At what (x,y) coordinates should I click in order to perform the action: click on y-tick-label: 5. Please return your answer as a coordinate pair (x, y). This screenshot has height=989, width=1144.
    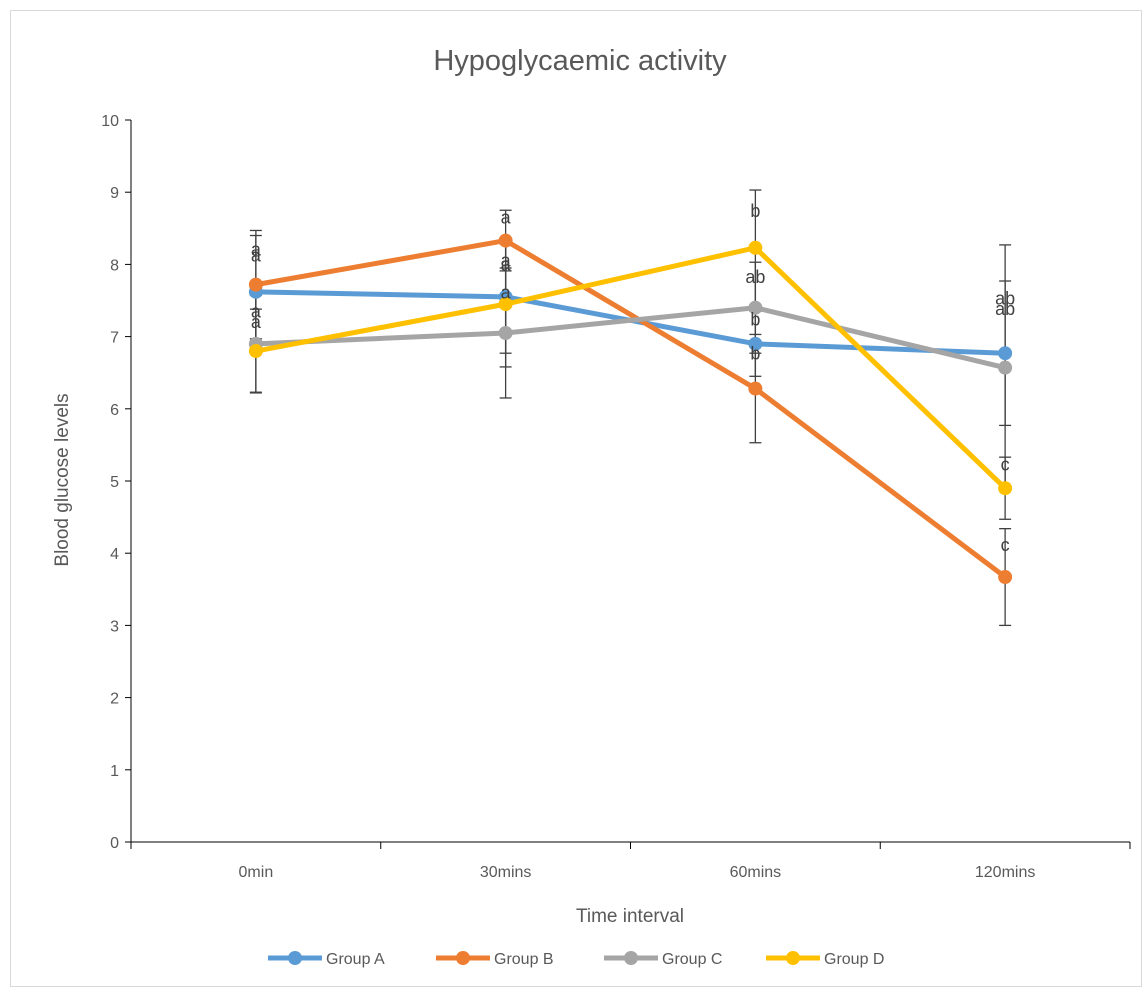
    Looking at the image, I should click on (114, 482).